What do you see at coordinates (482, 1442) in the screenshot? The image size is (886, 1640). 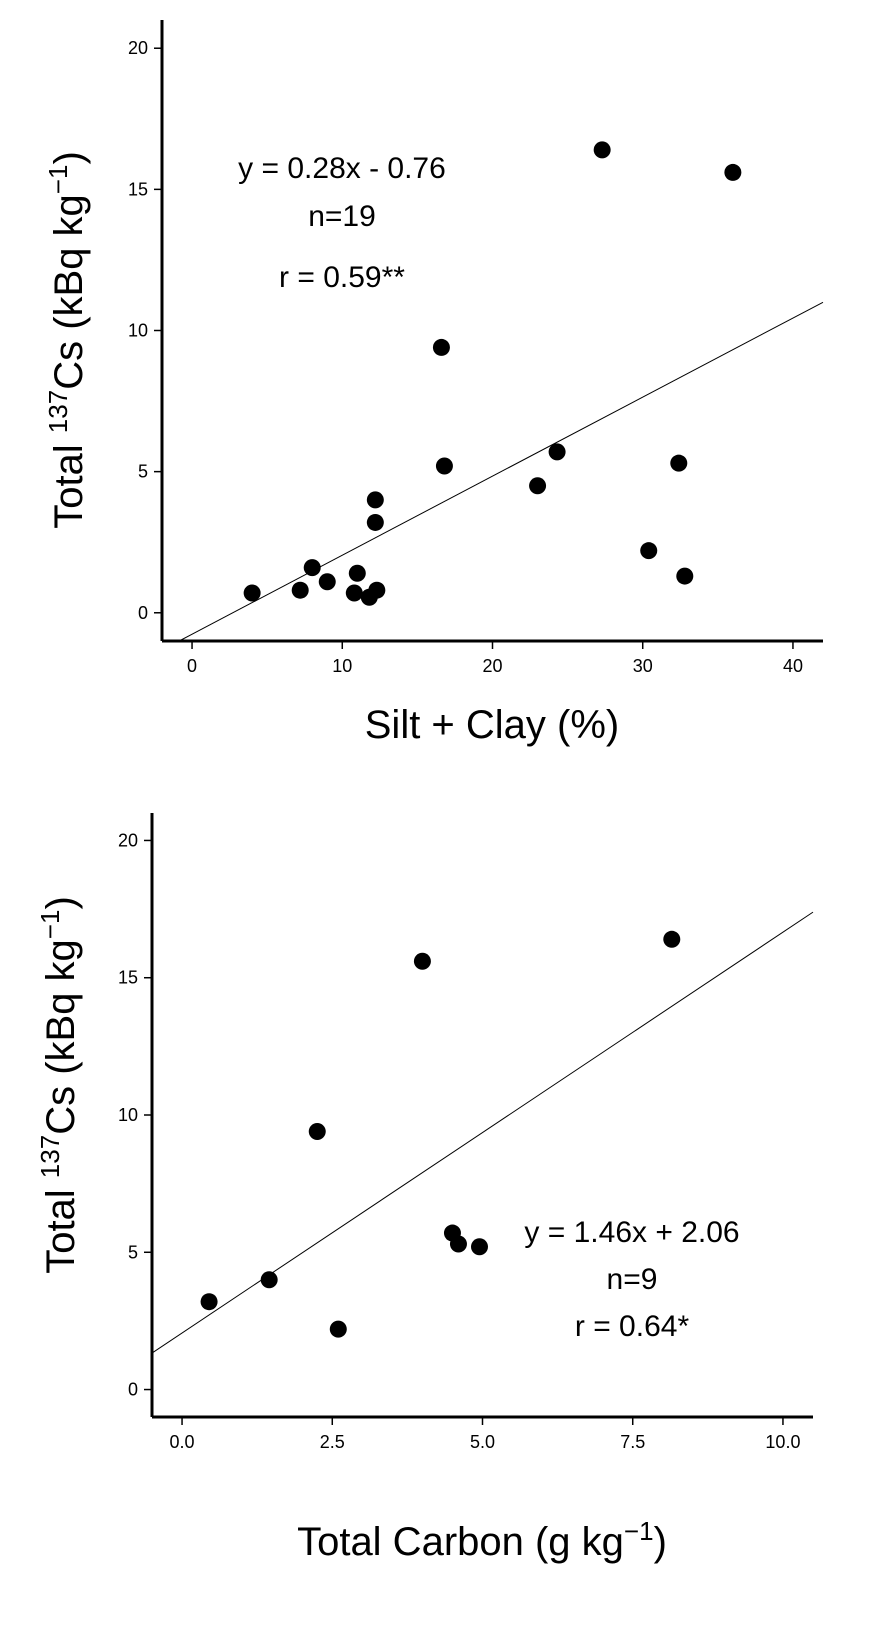 I see `panel-2-x-tick-label: 5.0` at bounding box center [482, 1442].